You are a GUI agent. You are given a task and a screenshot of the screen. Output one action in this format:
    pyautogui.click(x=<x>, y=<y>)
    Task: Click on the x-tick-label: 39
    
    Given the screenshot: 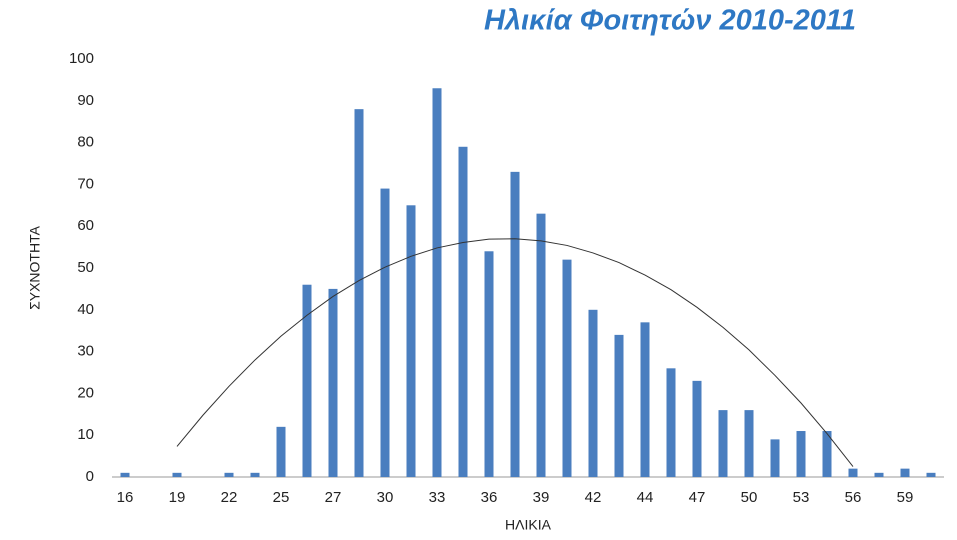 What is the action you would take?
    pyautogui.click(x=541, y=497)
    